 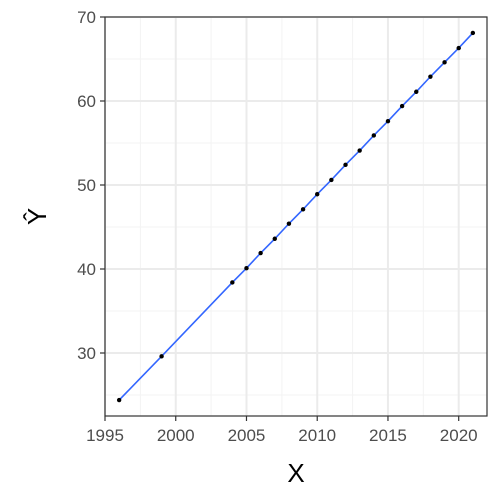 What do you see at coordinates (459, 435) in the screenshot?
I see `x-tick-label: 2020` at bounding box center [459, 435].